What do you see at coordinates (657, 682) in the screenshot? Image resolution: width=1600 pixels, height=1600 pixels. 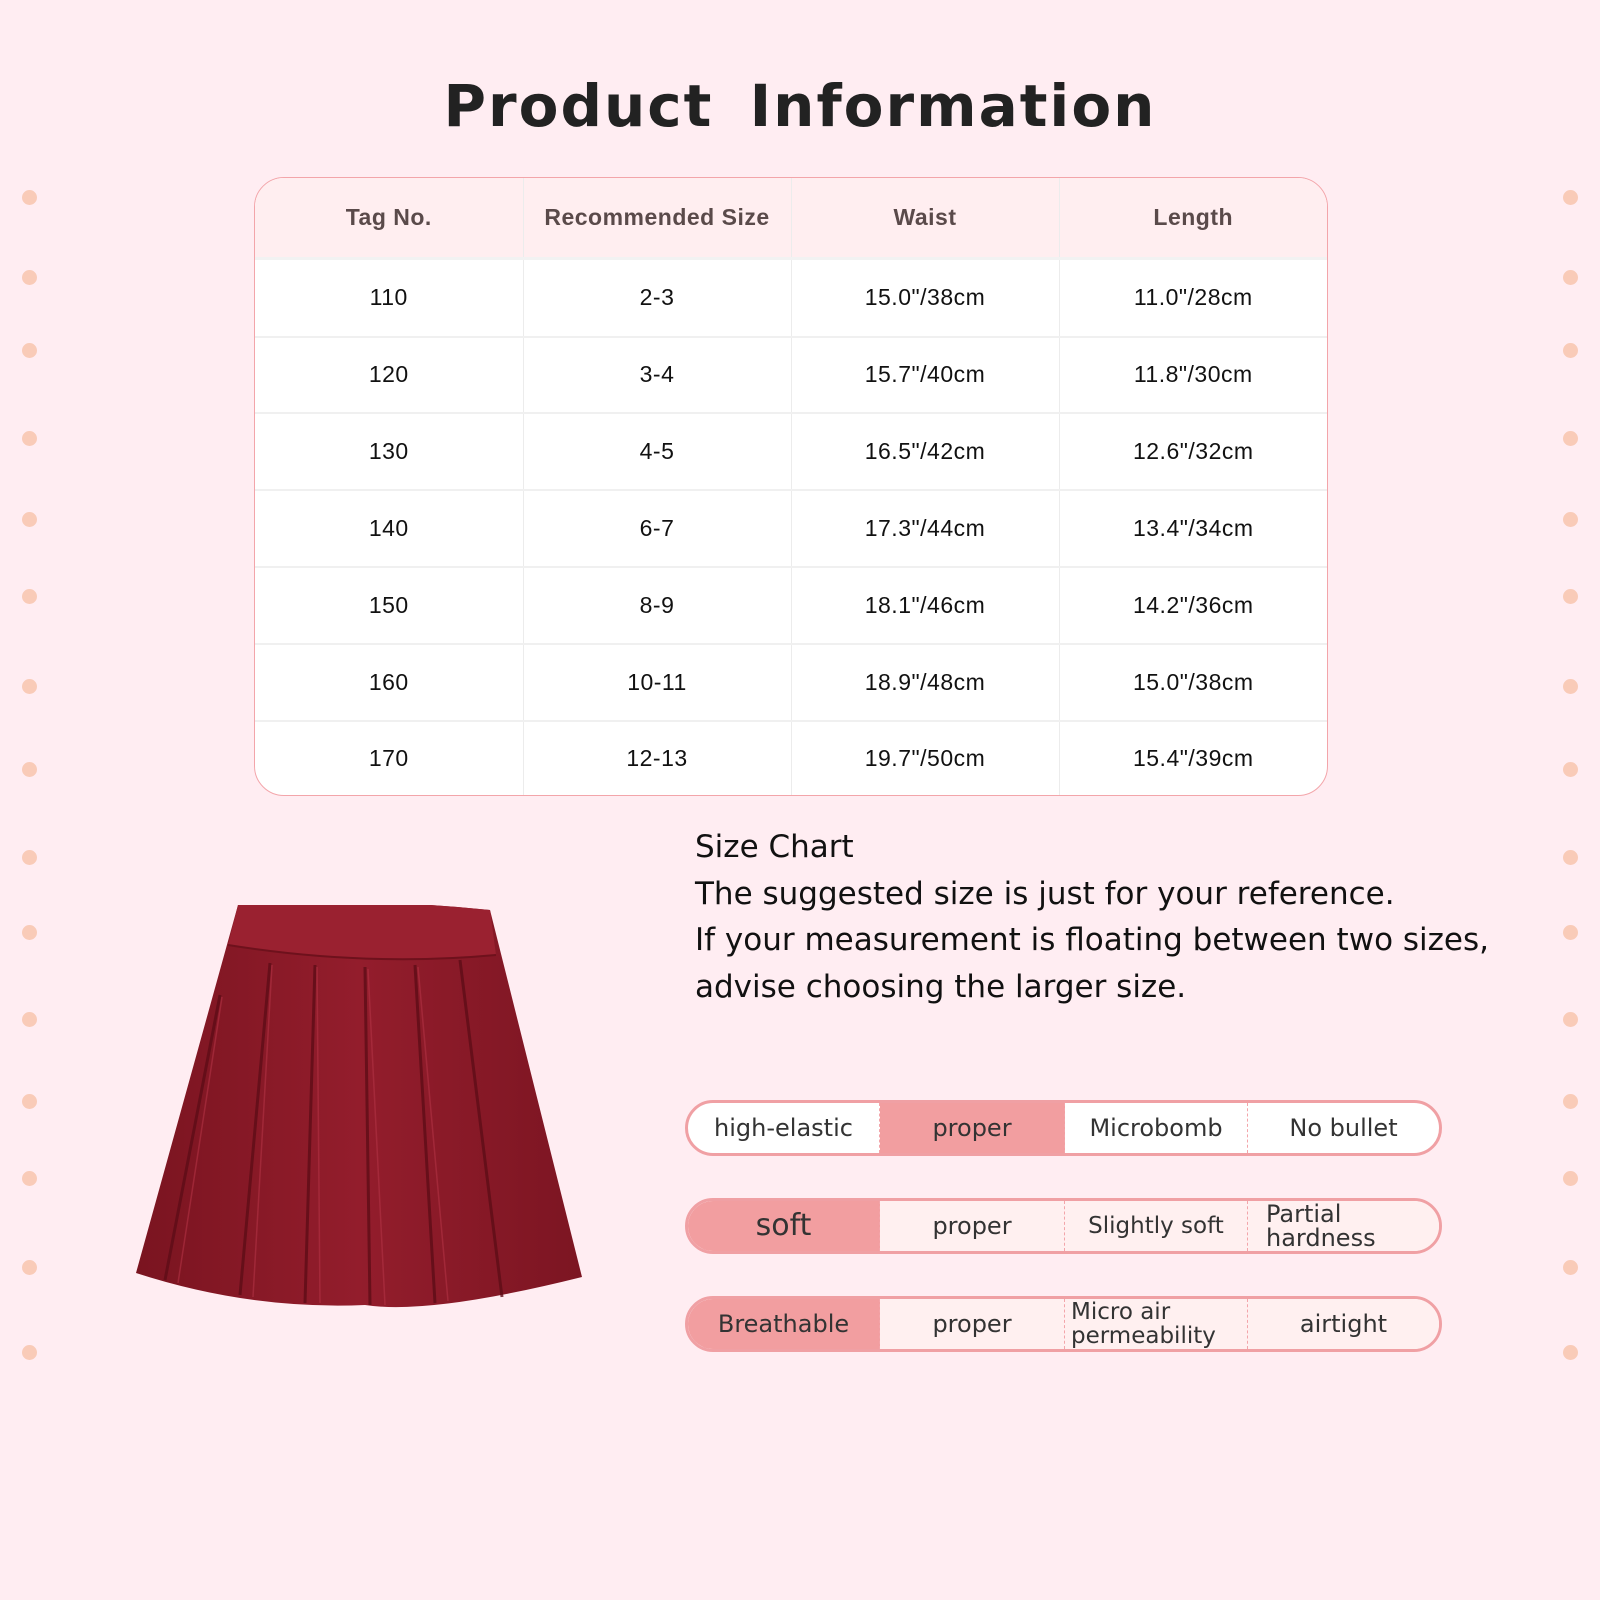 I see `cell-recommended-size: 10-11` at bounding box center [657, 682].